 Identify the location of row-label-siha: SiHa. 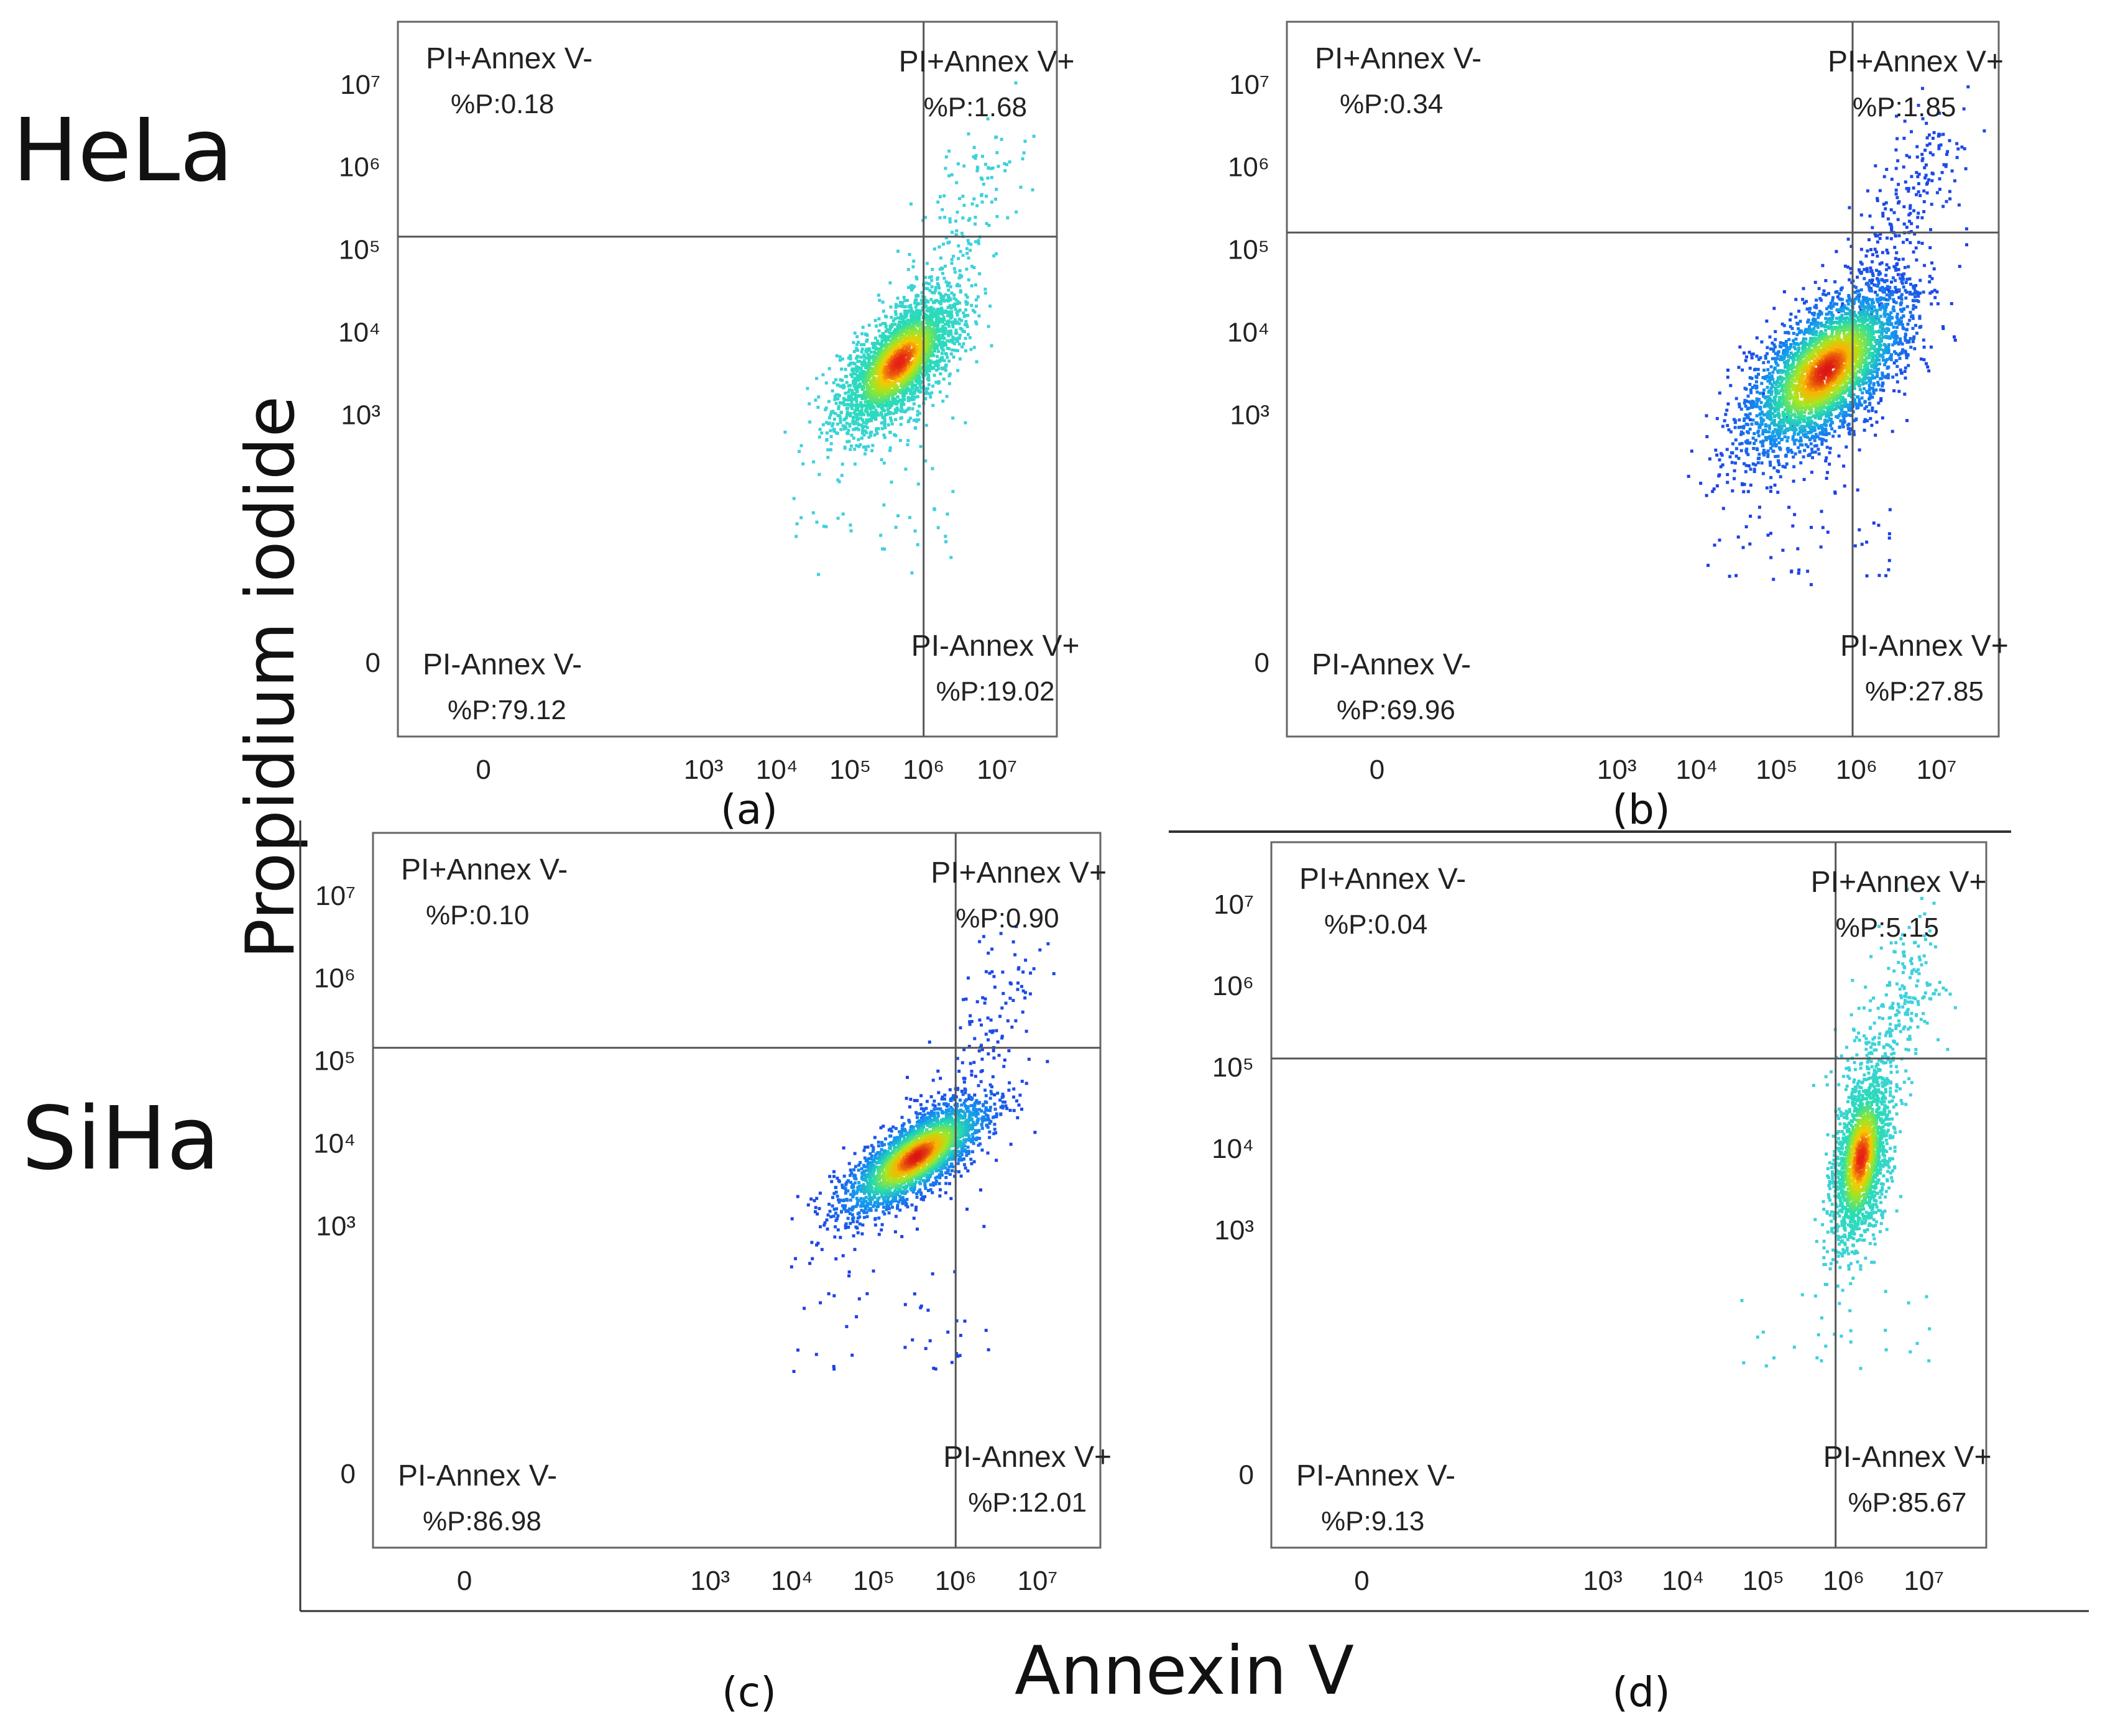
(121, 1139).